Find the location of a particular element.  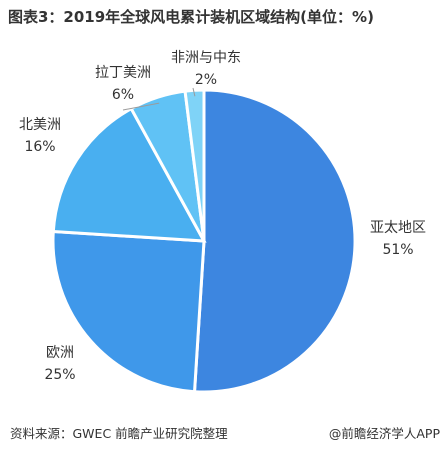

slice-value-4: 2% is located at coordinates (206, 80).